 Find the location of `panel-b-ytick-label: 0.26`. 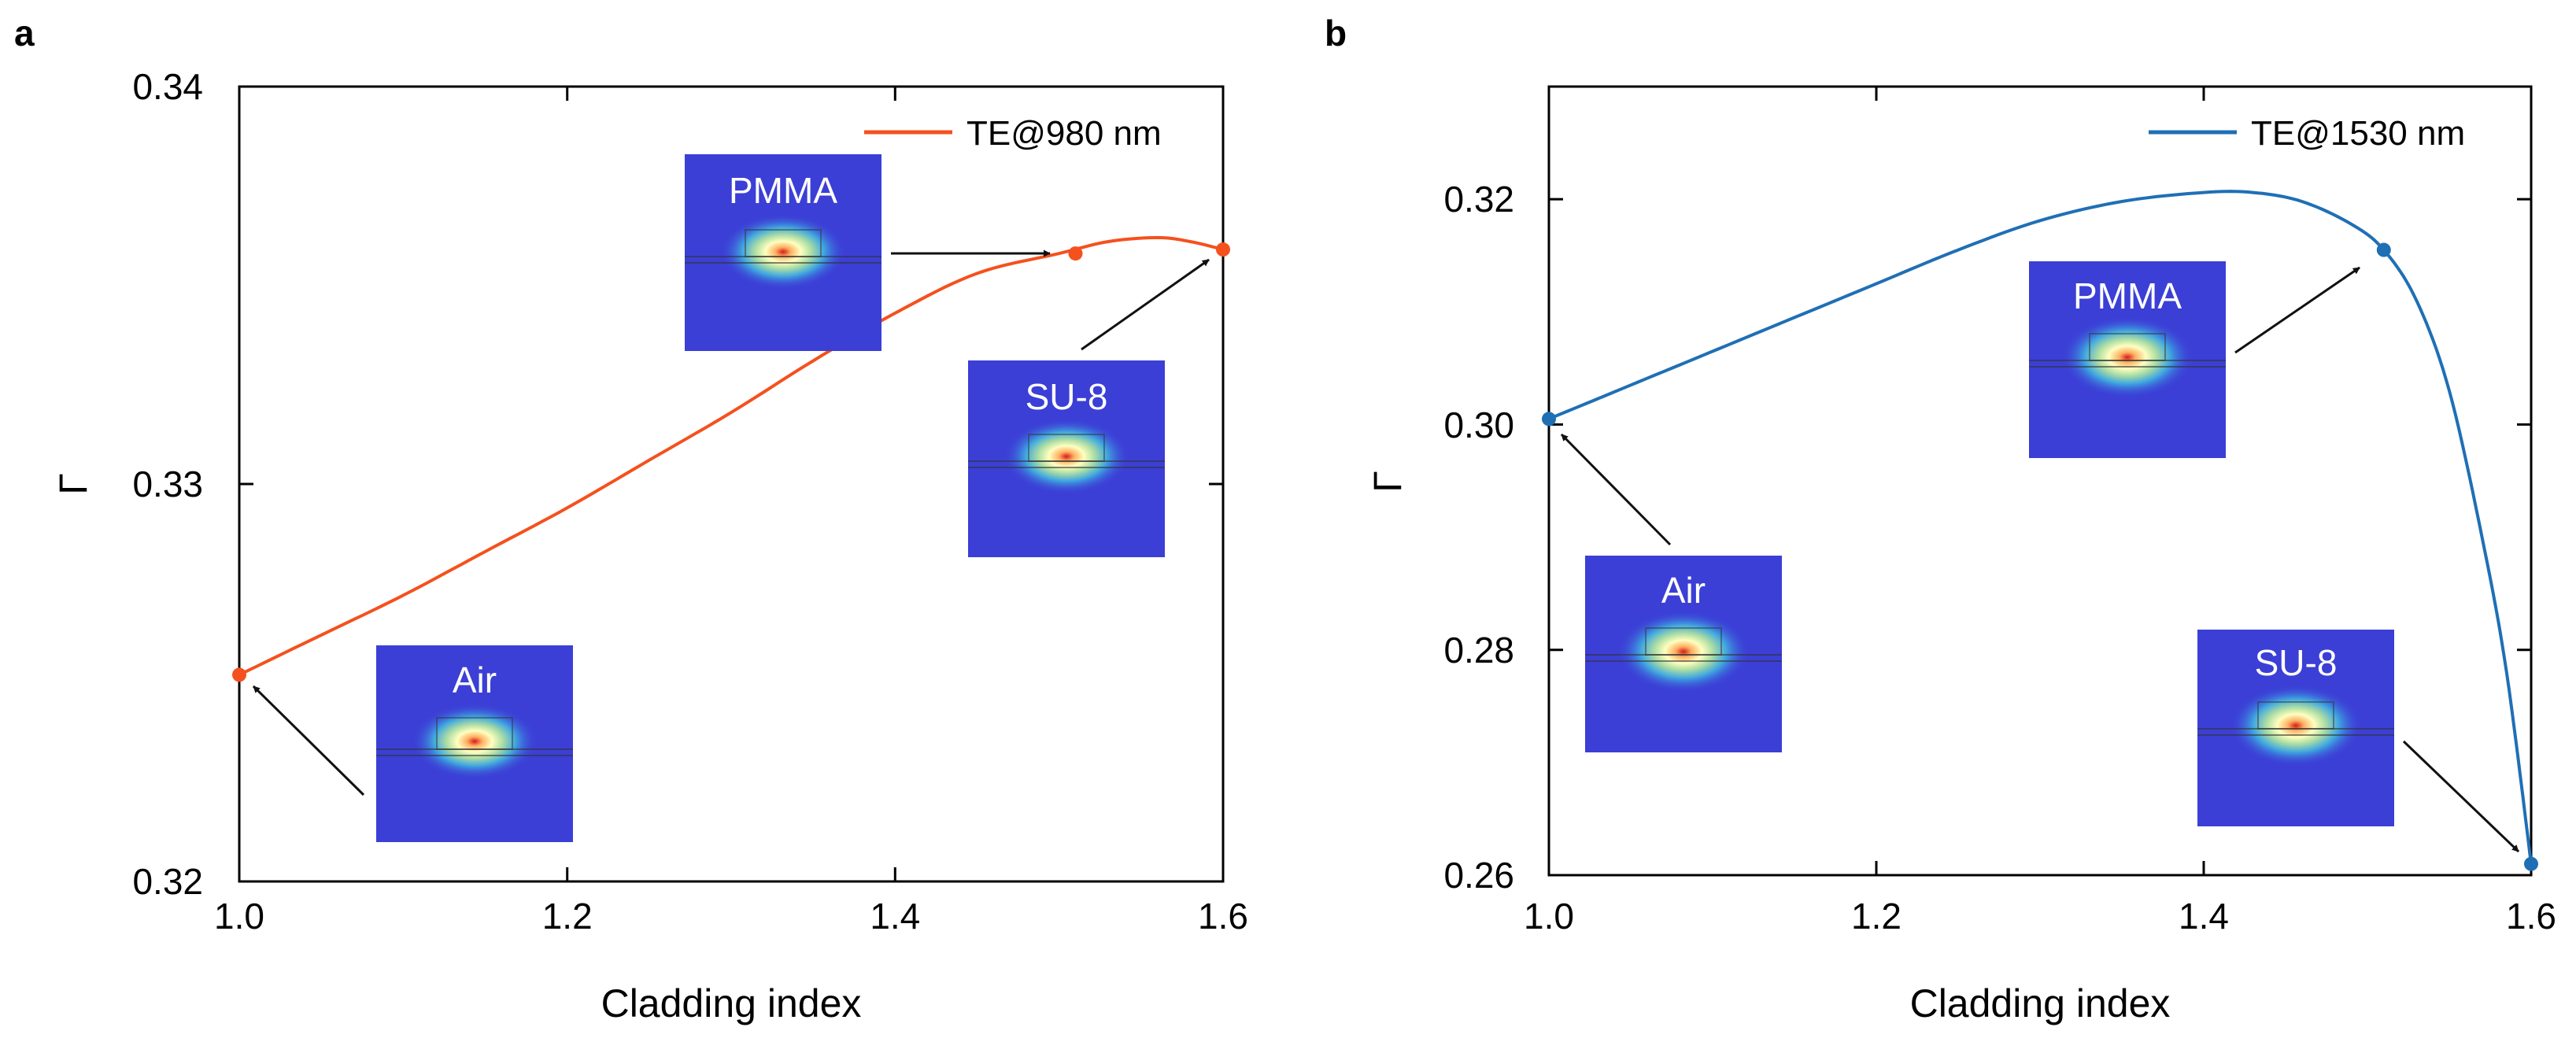

panel-b-ytick-label: 0.26 is located at coordinates (1478, 875).